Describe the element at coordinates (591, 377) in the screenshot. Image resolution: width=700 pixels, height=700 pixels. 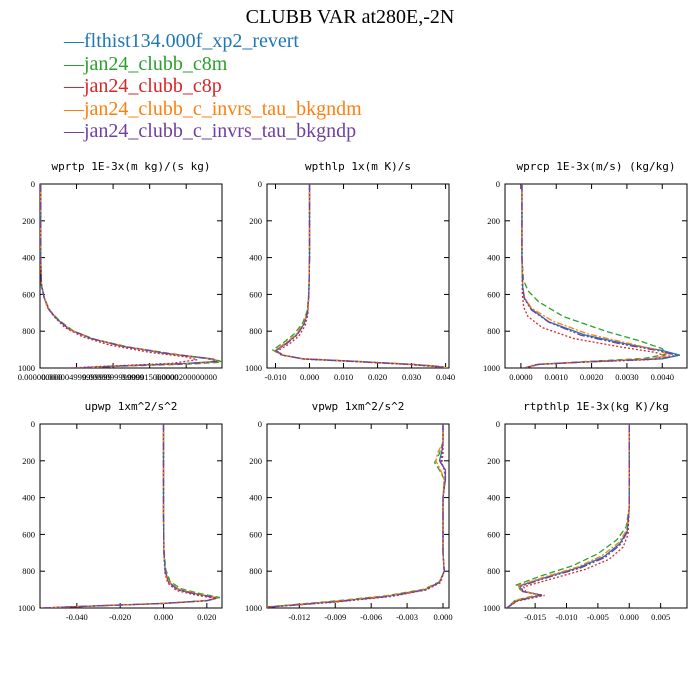
I see `x-tick-label: 0.0020` at that location.